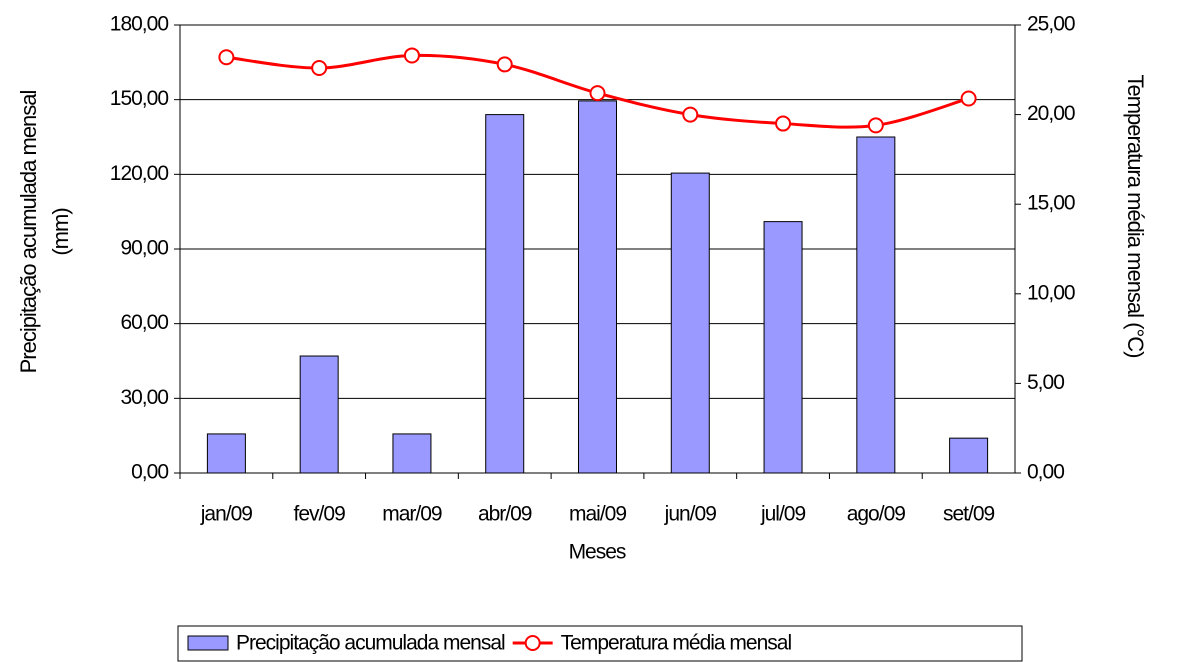 The image size is (1187, 662). What do you see at coordinates (1051, 113) in the screenshot?
I see `y2-tick-label: 20,00` at bounding box center [1051, 113].